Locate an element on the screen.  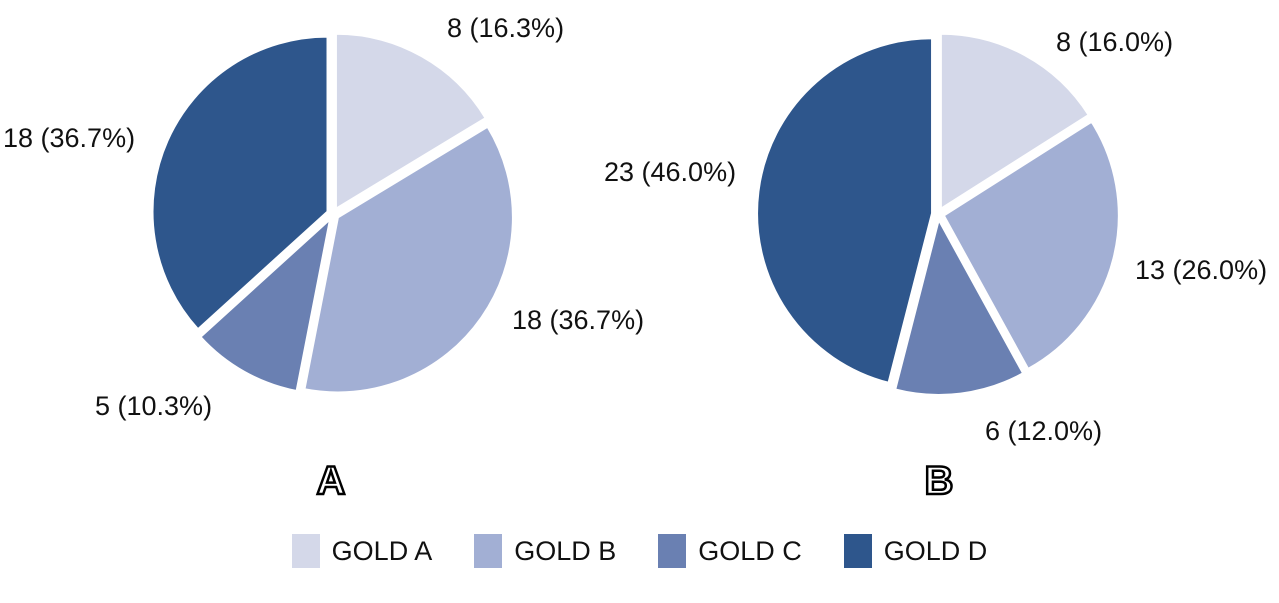
pie-slice-a-gold-c is located at coordinates (265, 305).